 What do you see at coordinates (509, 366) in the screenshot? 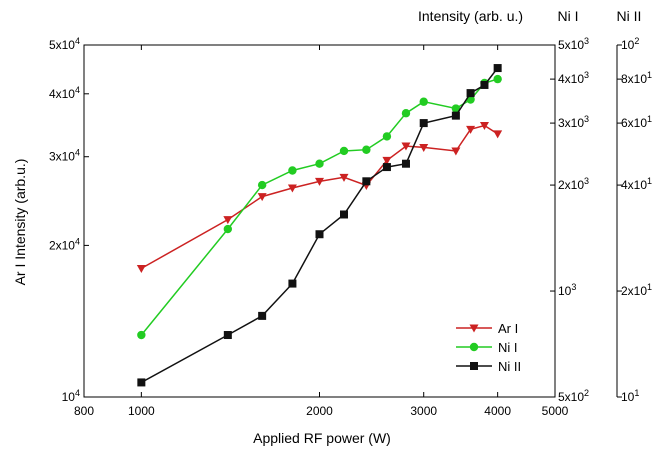
I see `legend-label: Ni II` at bounding box center [509, 366].